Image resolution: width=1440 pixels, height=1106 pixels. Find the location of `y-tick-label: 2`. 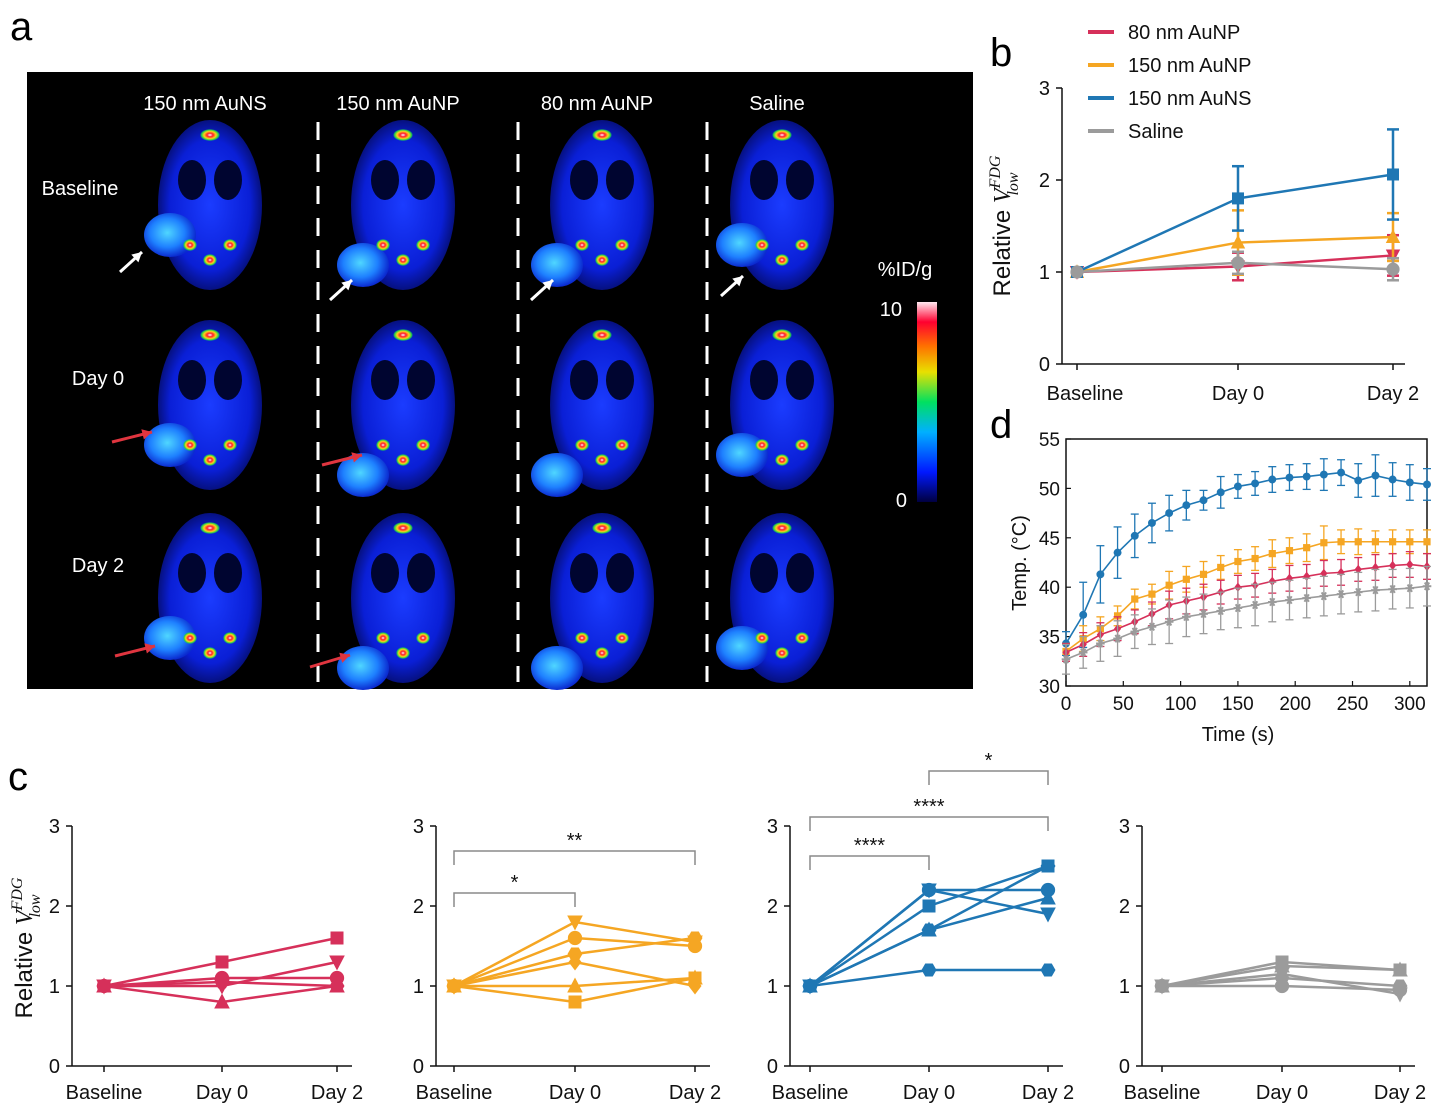

y-tick-label: 2 is located at coordinates (54, 907).